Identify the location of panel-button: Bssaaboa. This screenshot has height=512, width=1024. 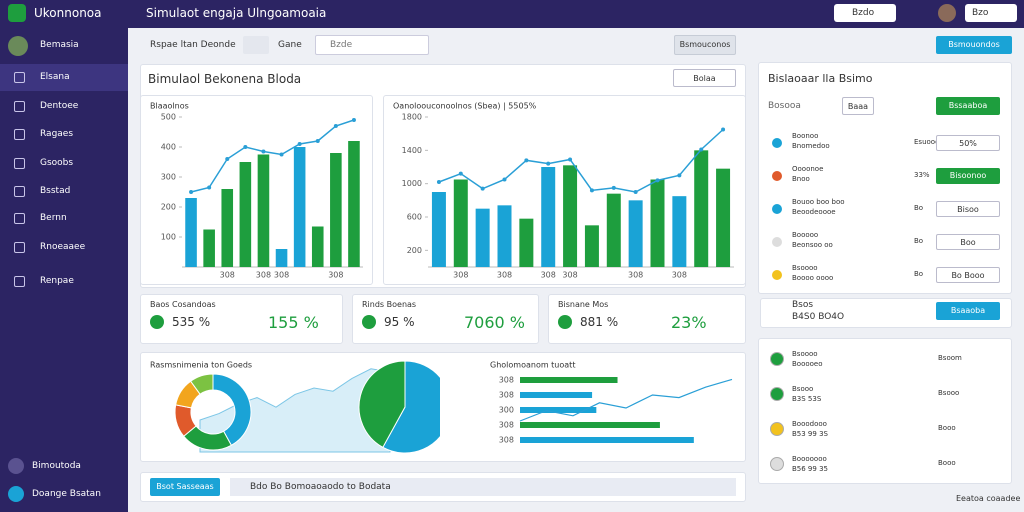
(968, 106).